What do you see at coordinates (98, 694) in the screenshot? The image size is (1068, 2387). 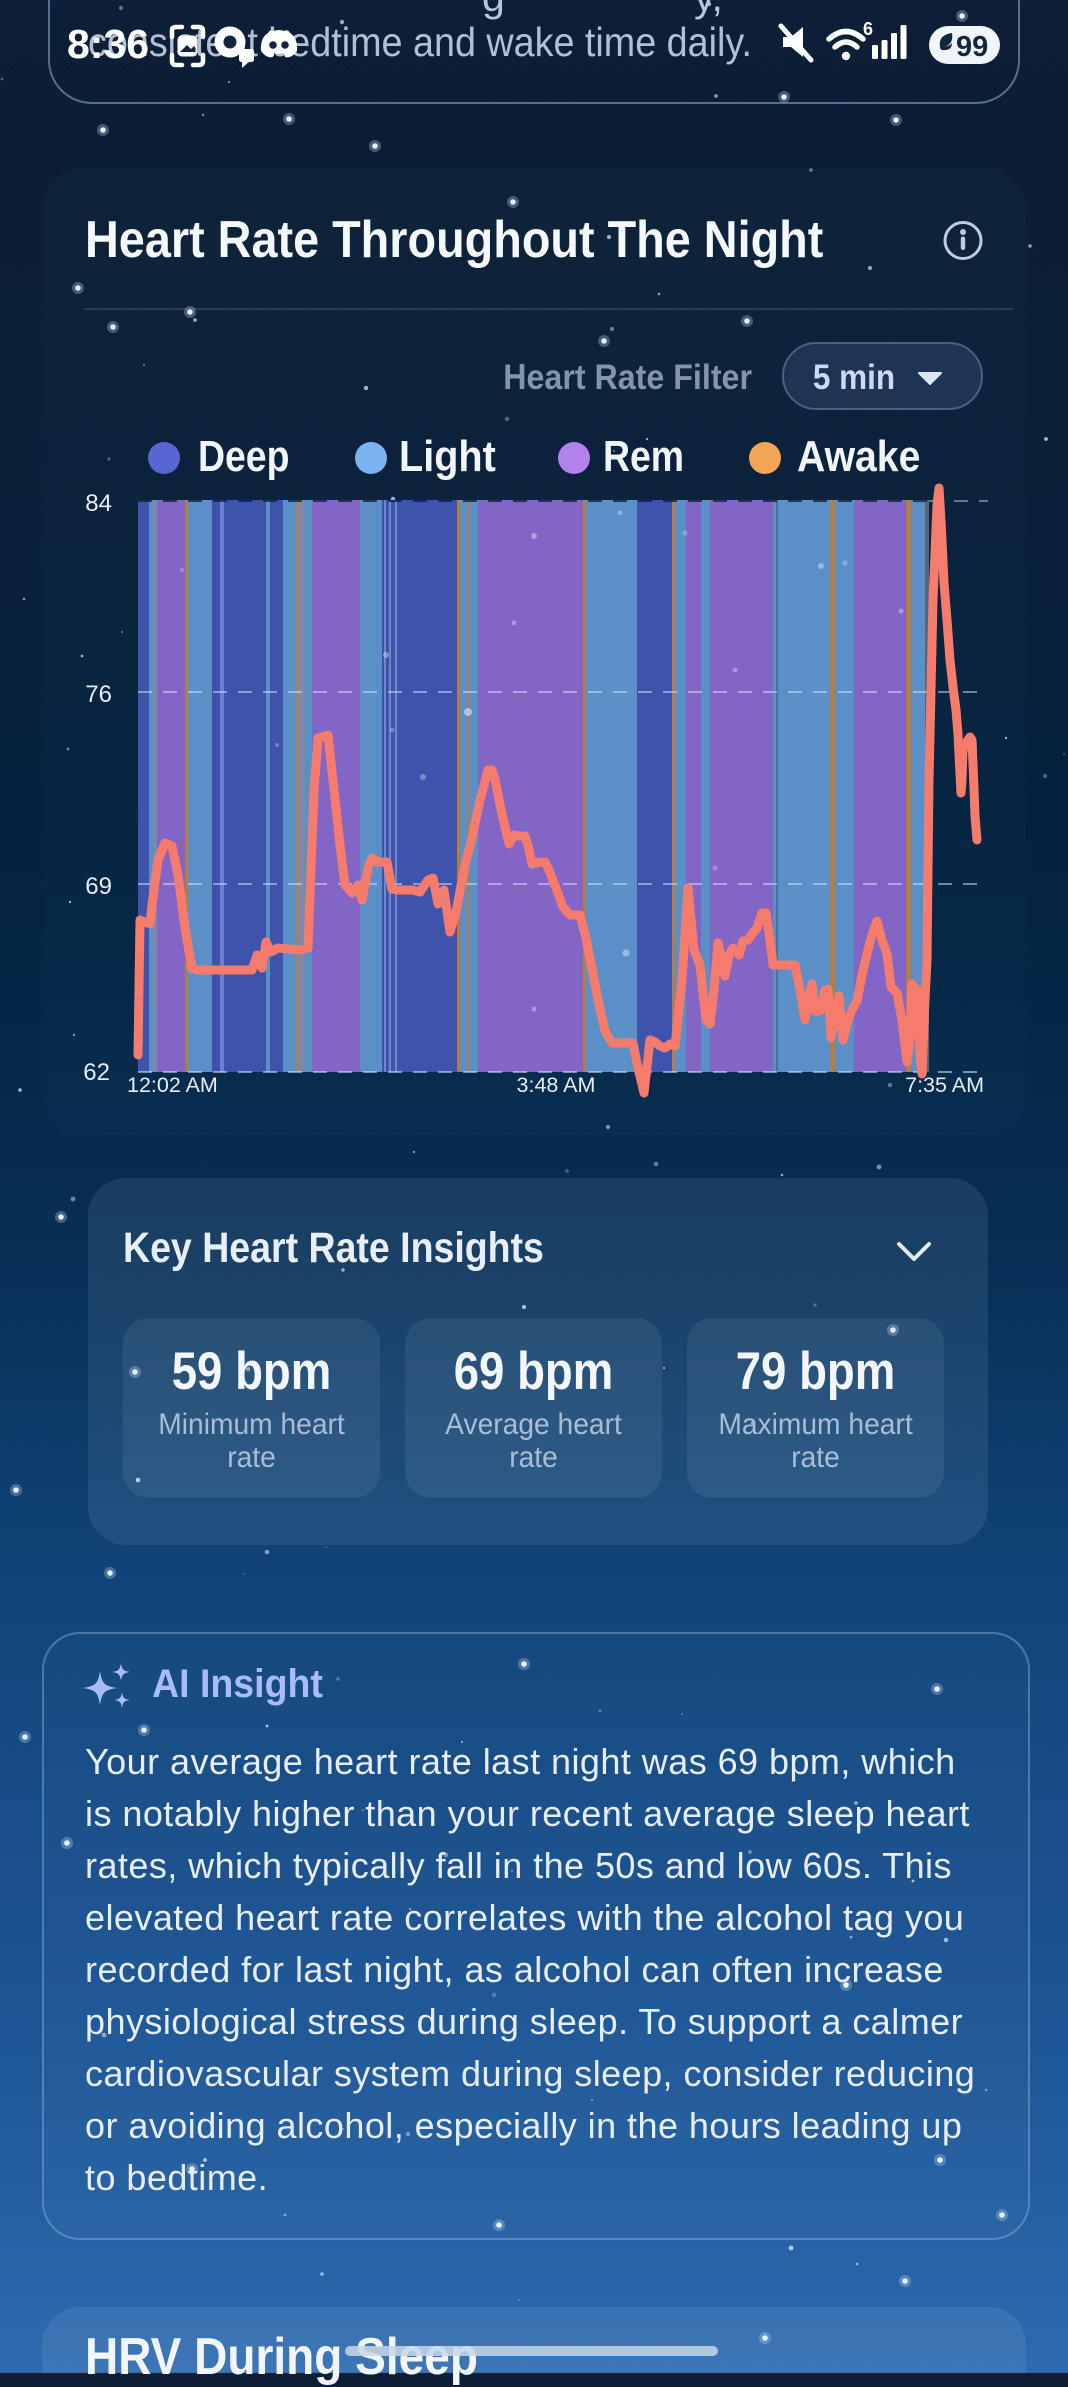 I see `svg-text: 76` at bounding box center [98, 694].